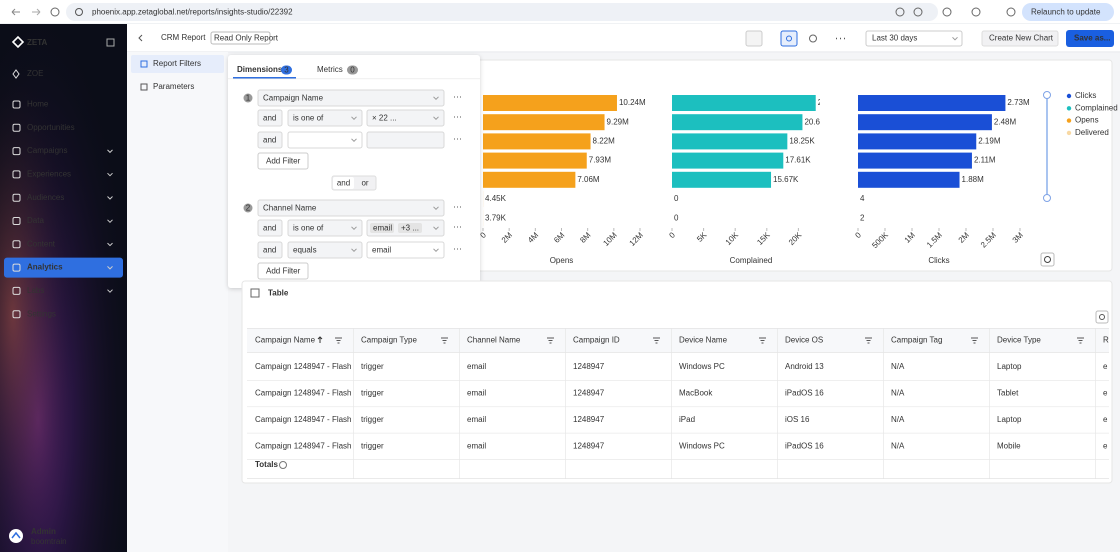 The image size is (1120, 552). What do you see at coordinates (330, 69) in the screenshot?
I see `filter-tab: Metrics` at bounding box center [330, 69].